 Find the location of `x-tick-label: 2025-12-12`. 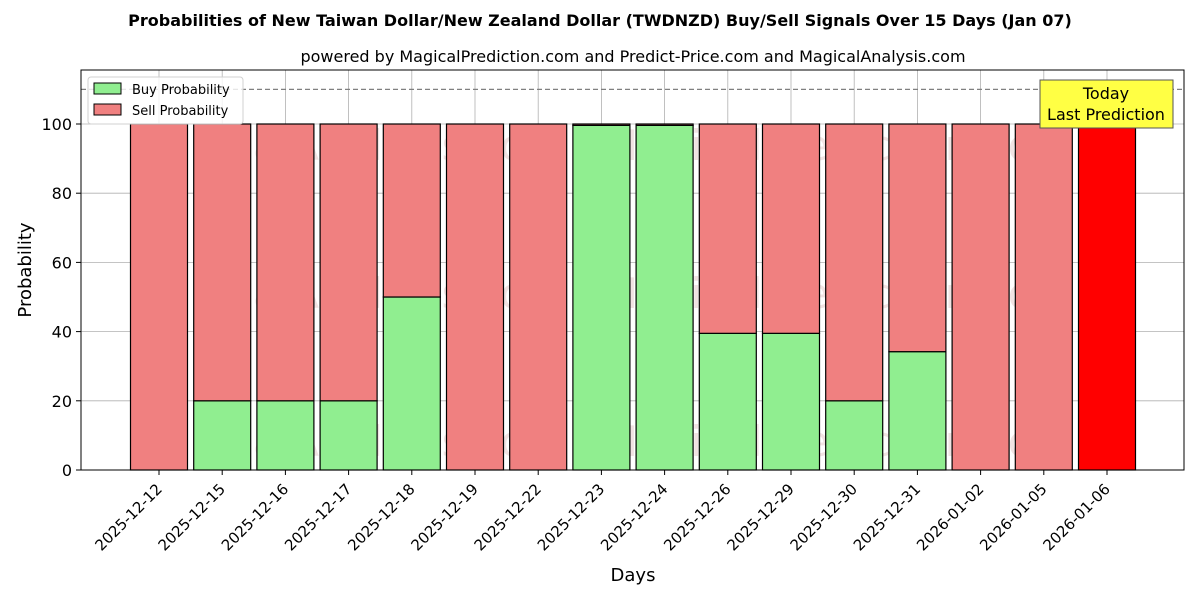

x-tick-label: 2025-12-12 is located at coordinates (128, 517).